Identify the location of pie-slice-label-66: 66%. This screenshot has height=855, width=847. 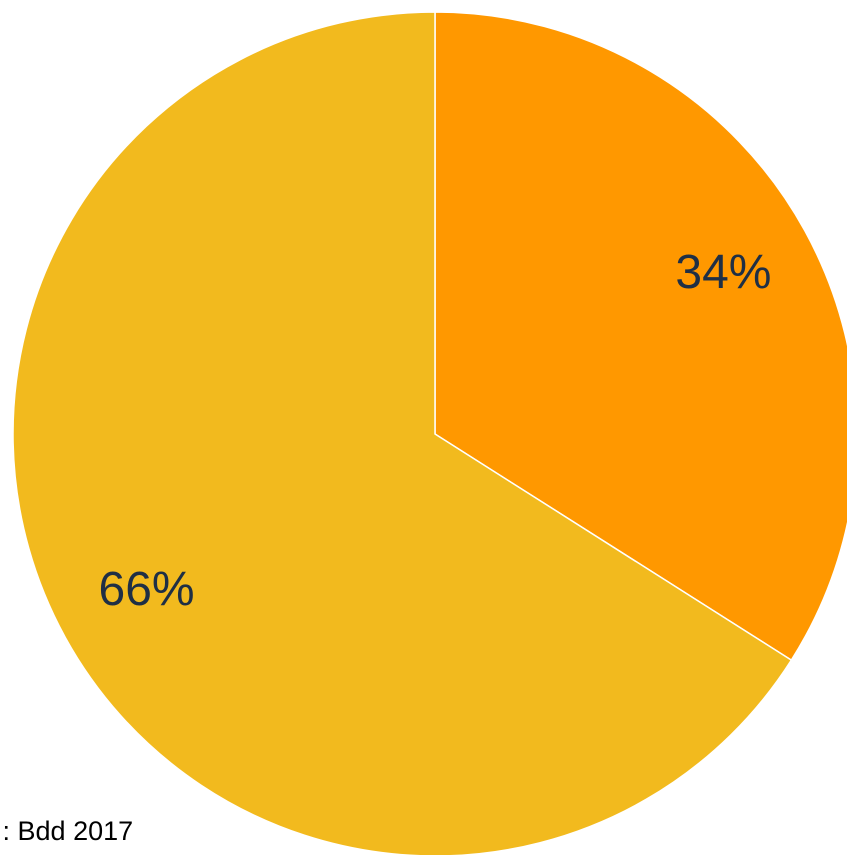
(147, 589).